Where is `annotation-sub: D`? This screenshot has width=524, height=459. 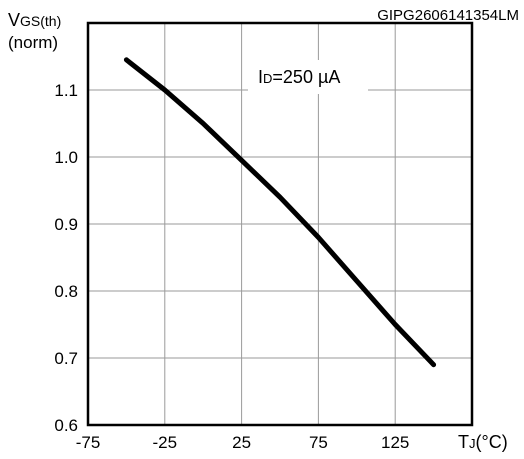
annotation-sub: D is located at coordinates (267, 78).